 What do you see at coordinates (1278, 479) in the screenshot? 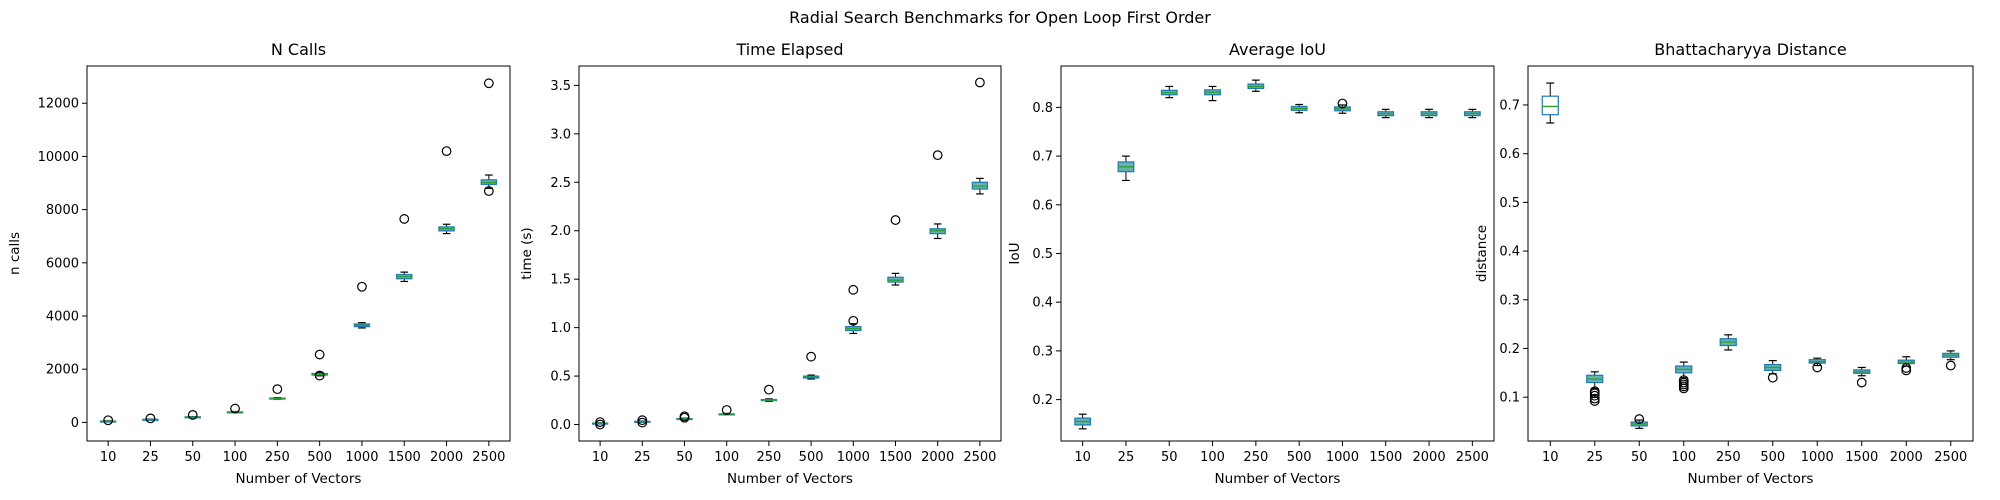
I see `x-axis-label: Number of Vectors` at bounding box center [1278, 479].